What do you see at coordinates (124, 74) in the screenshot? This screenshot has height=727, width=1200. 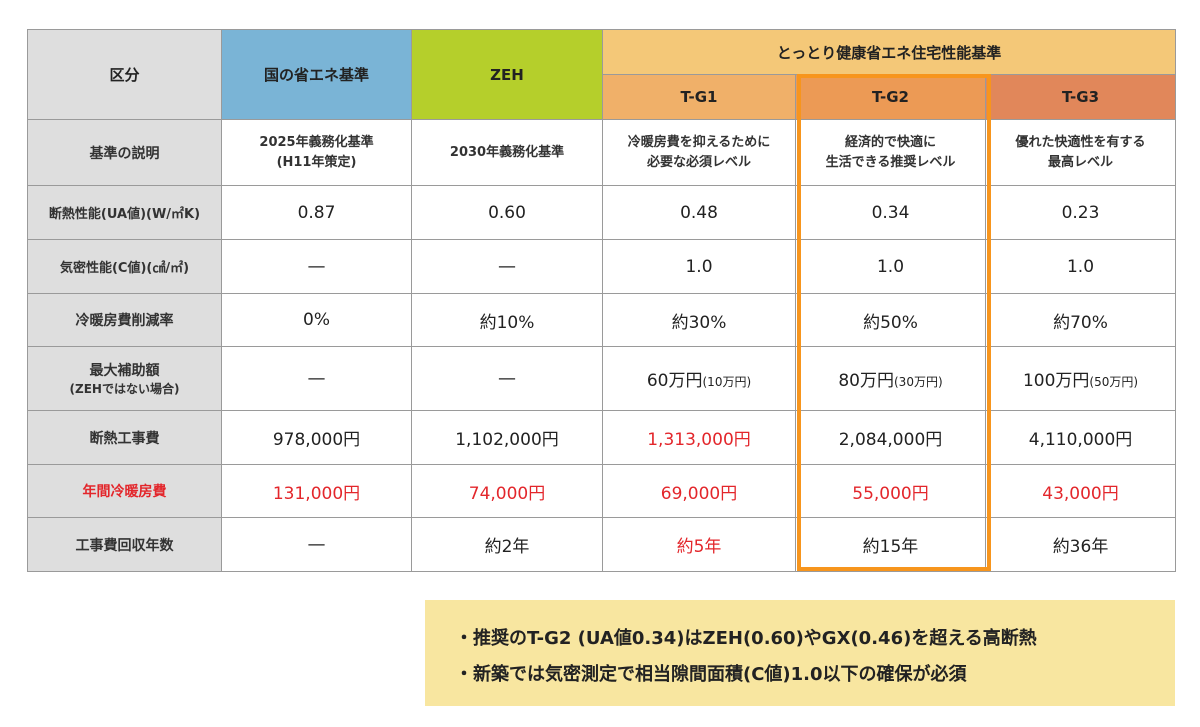 I see `header-kubun: 区分` at bounding box center [124, 74].